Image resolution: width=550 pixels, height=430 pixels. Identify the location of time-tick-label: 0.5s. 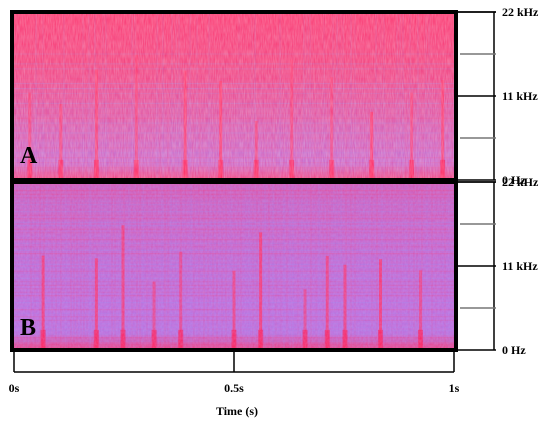
(234, 388).